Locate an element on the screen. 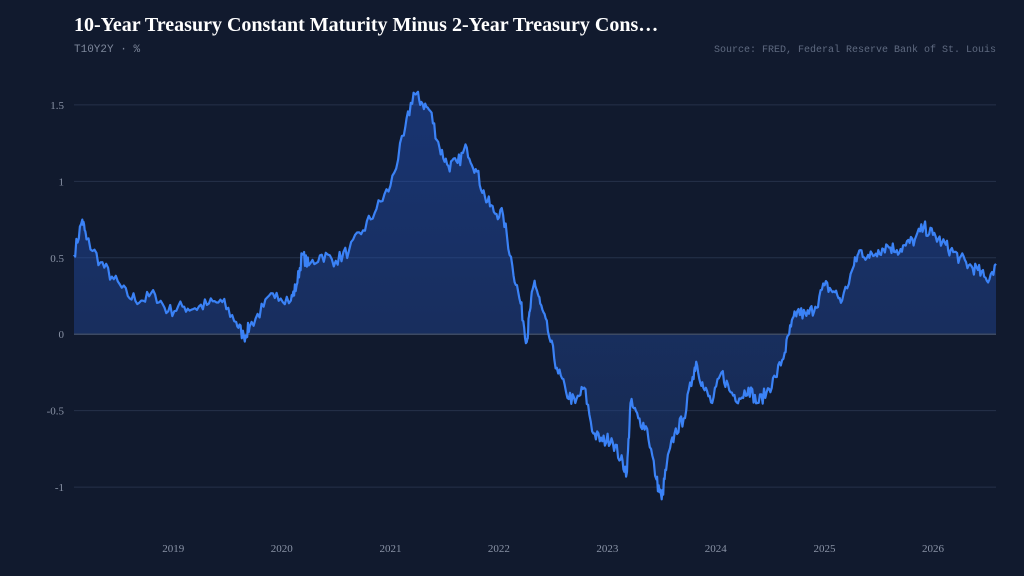  x-tick-label: 2026 is located at coordinates (933, 549).